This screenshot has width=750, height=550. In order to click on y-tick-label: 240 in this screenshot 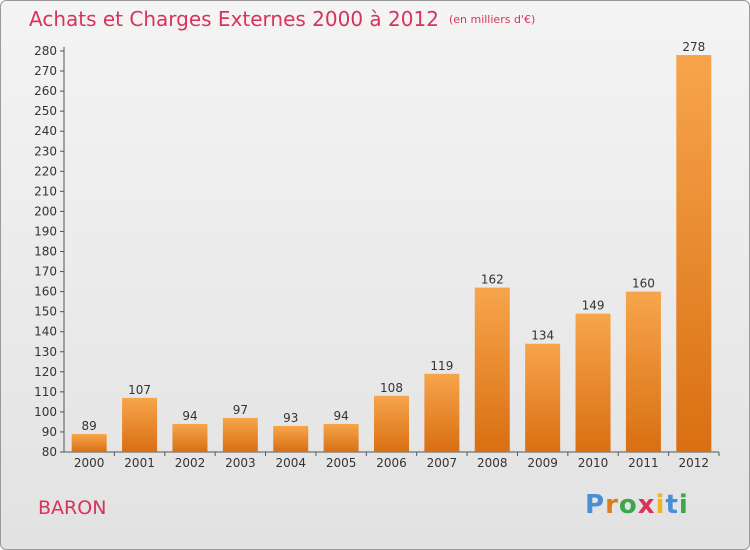, I will do `click(45, 131)`.